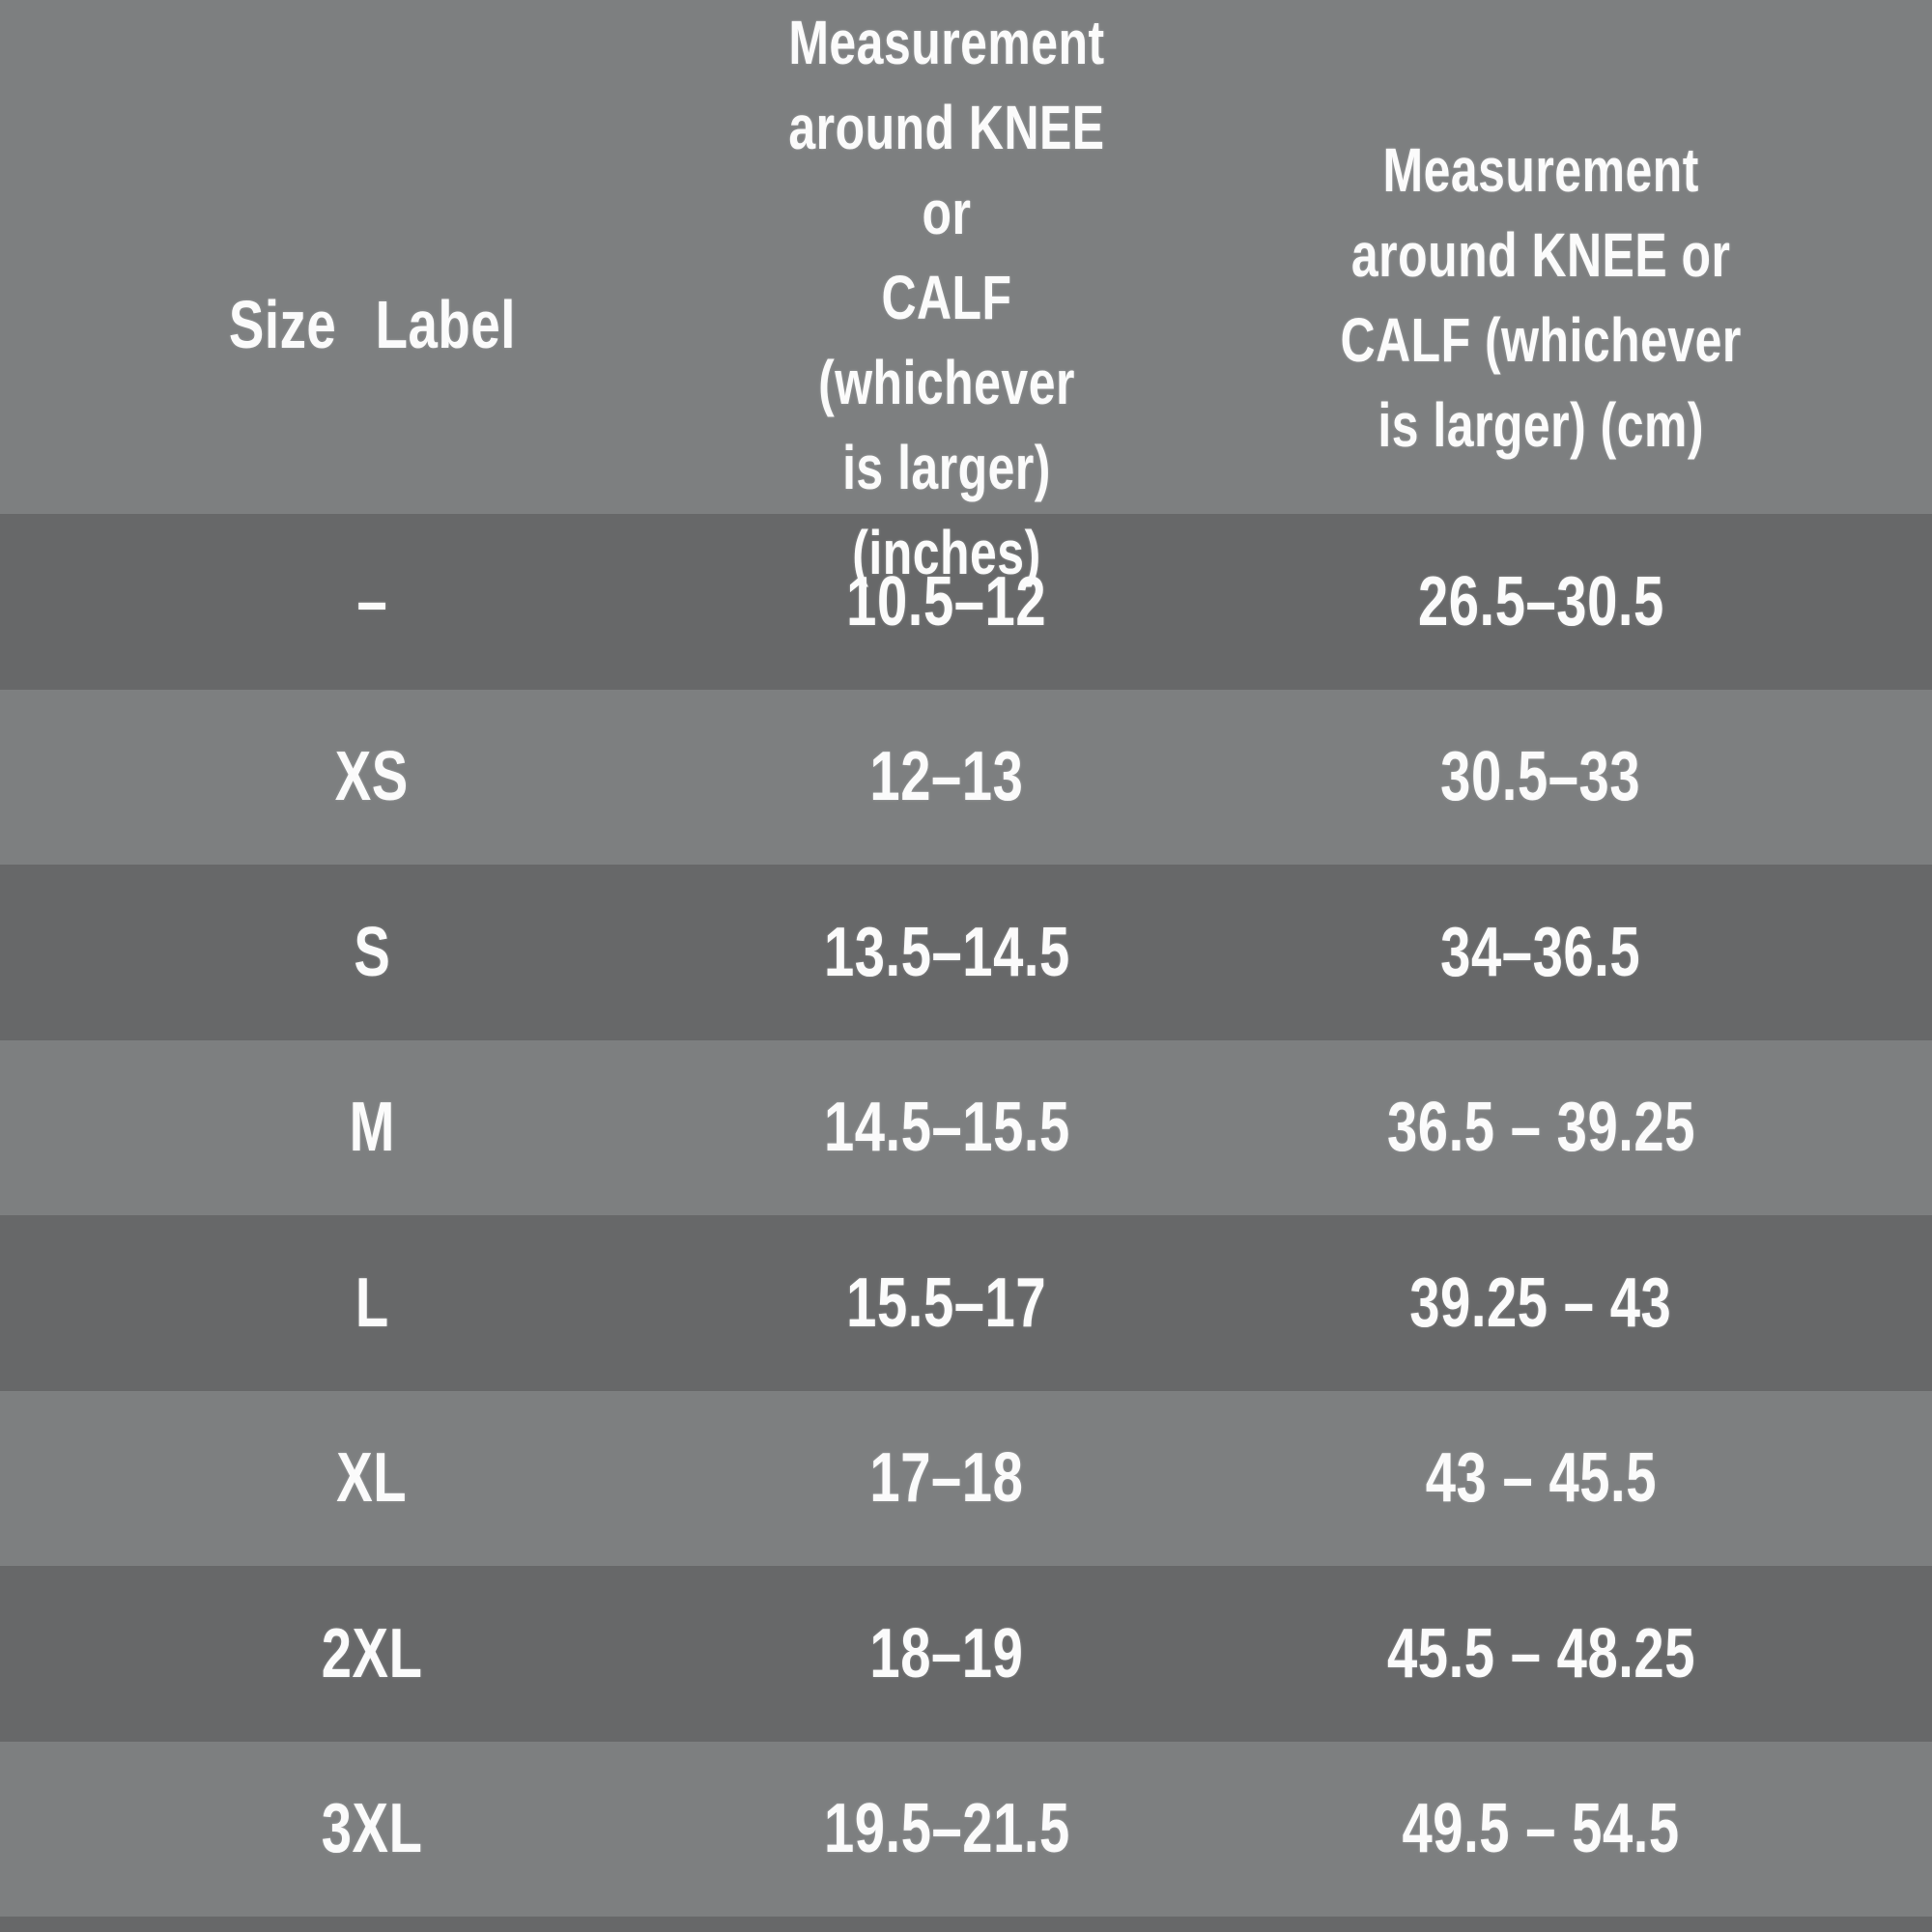  What do you see at coordinates (946, 1478) in the screenshot?
I see `inches-cell: 17–18` at bounding box center [946, 1478].